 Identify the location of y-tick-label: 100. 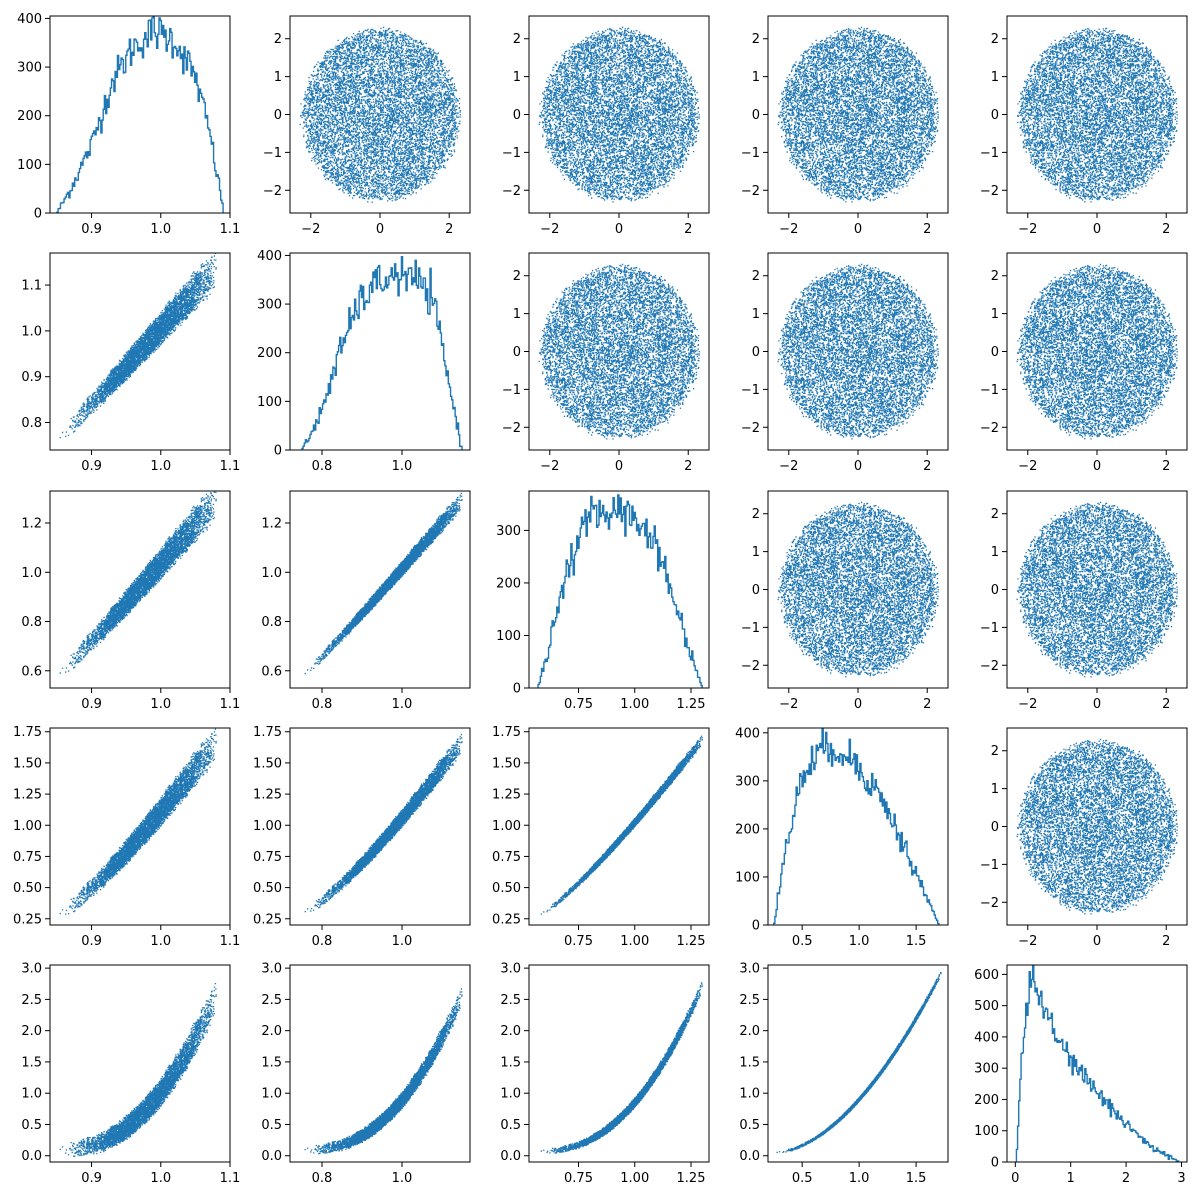
(747, 877).